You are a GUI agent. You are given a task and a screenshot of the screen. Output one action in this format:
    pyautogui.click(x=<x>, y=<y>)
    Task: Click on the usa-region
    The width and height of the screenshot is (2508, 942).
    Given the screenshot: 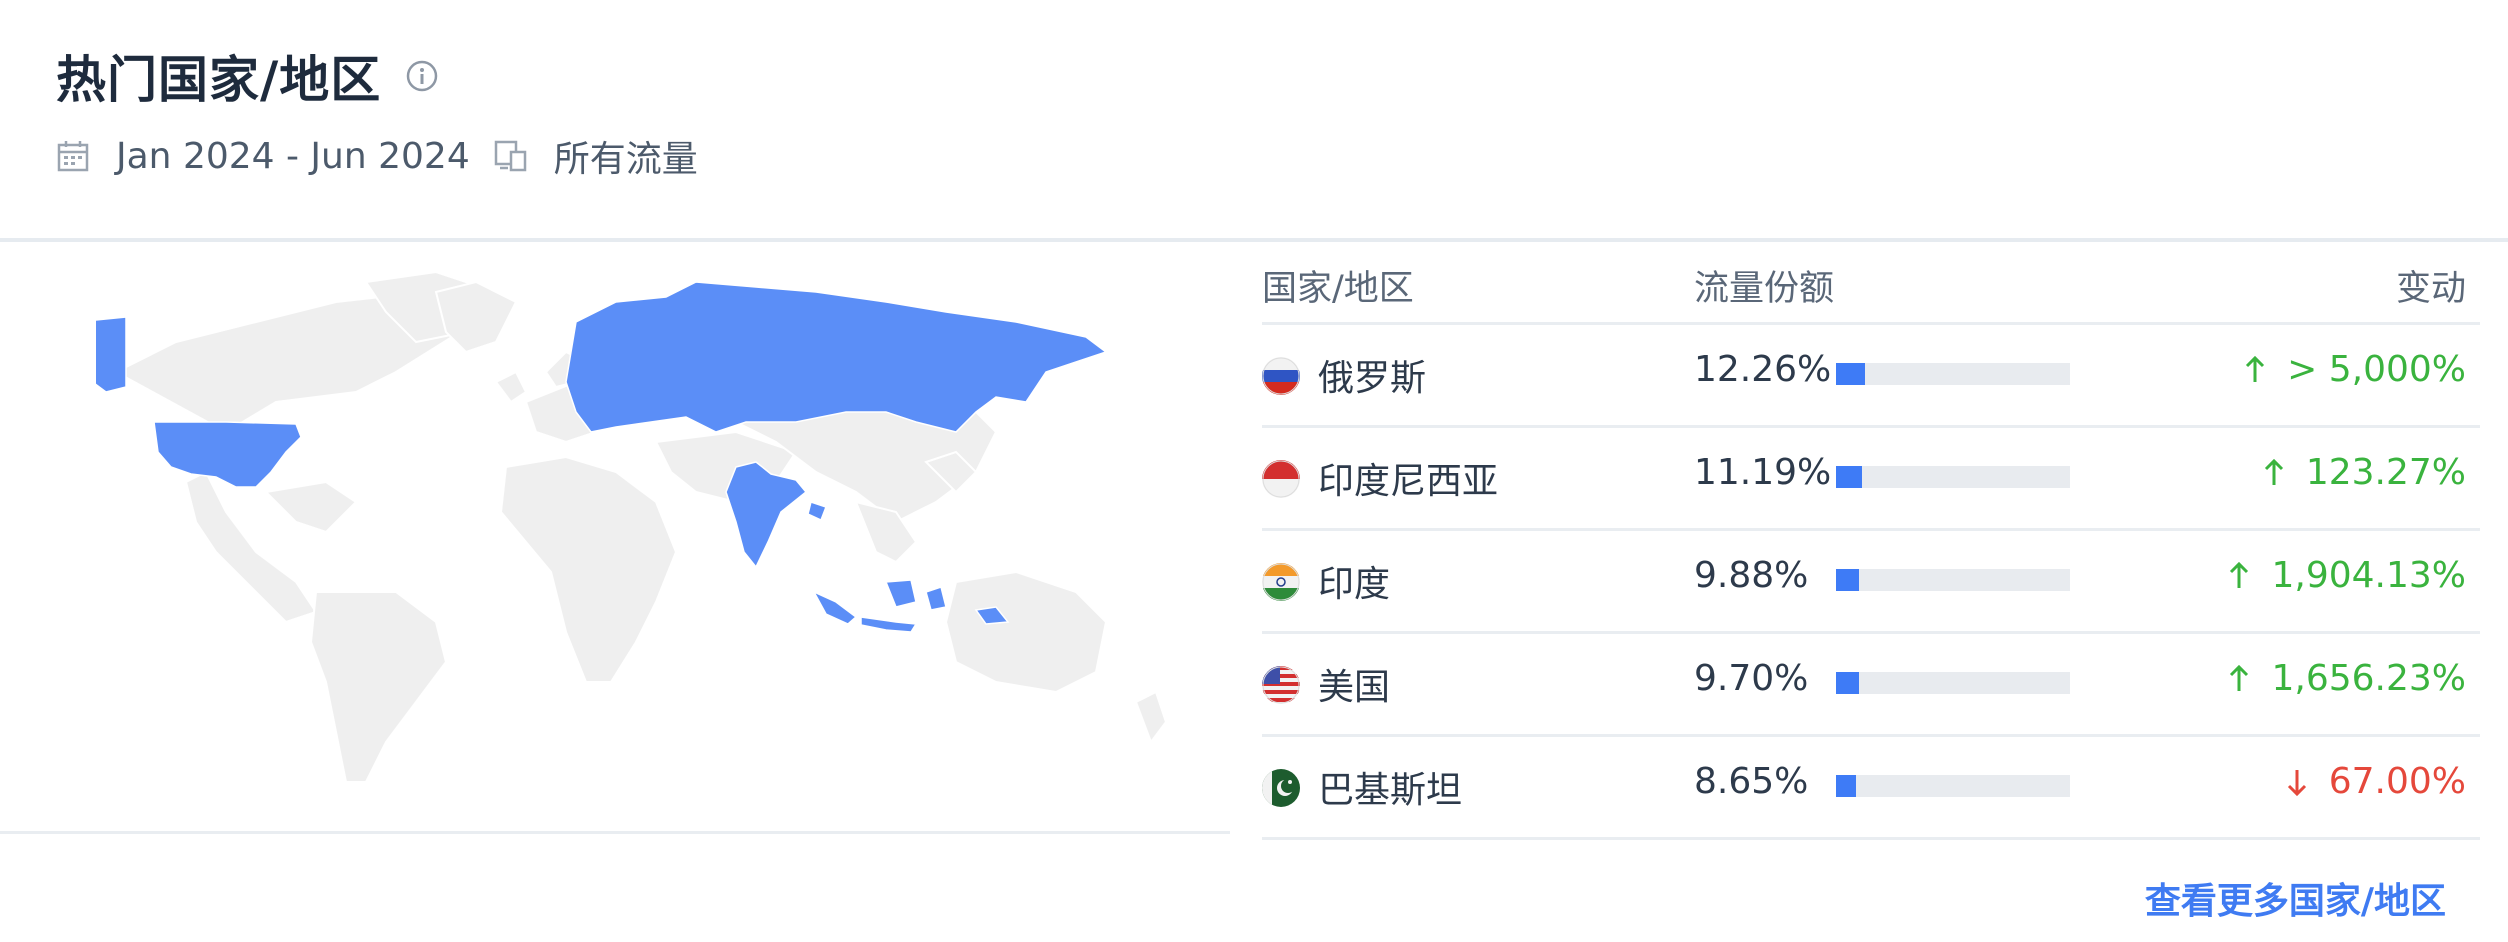 What is the action you would take?
    pyautogui.click(x=227, y=454)
    